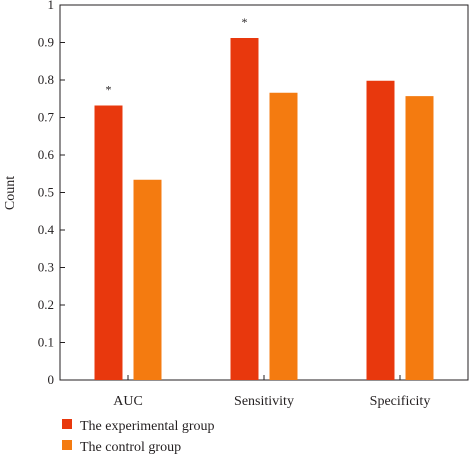 The height and width of the screenshot is (460, 470). I want to click on y-tick-label: 1, so click(51, 6).